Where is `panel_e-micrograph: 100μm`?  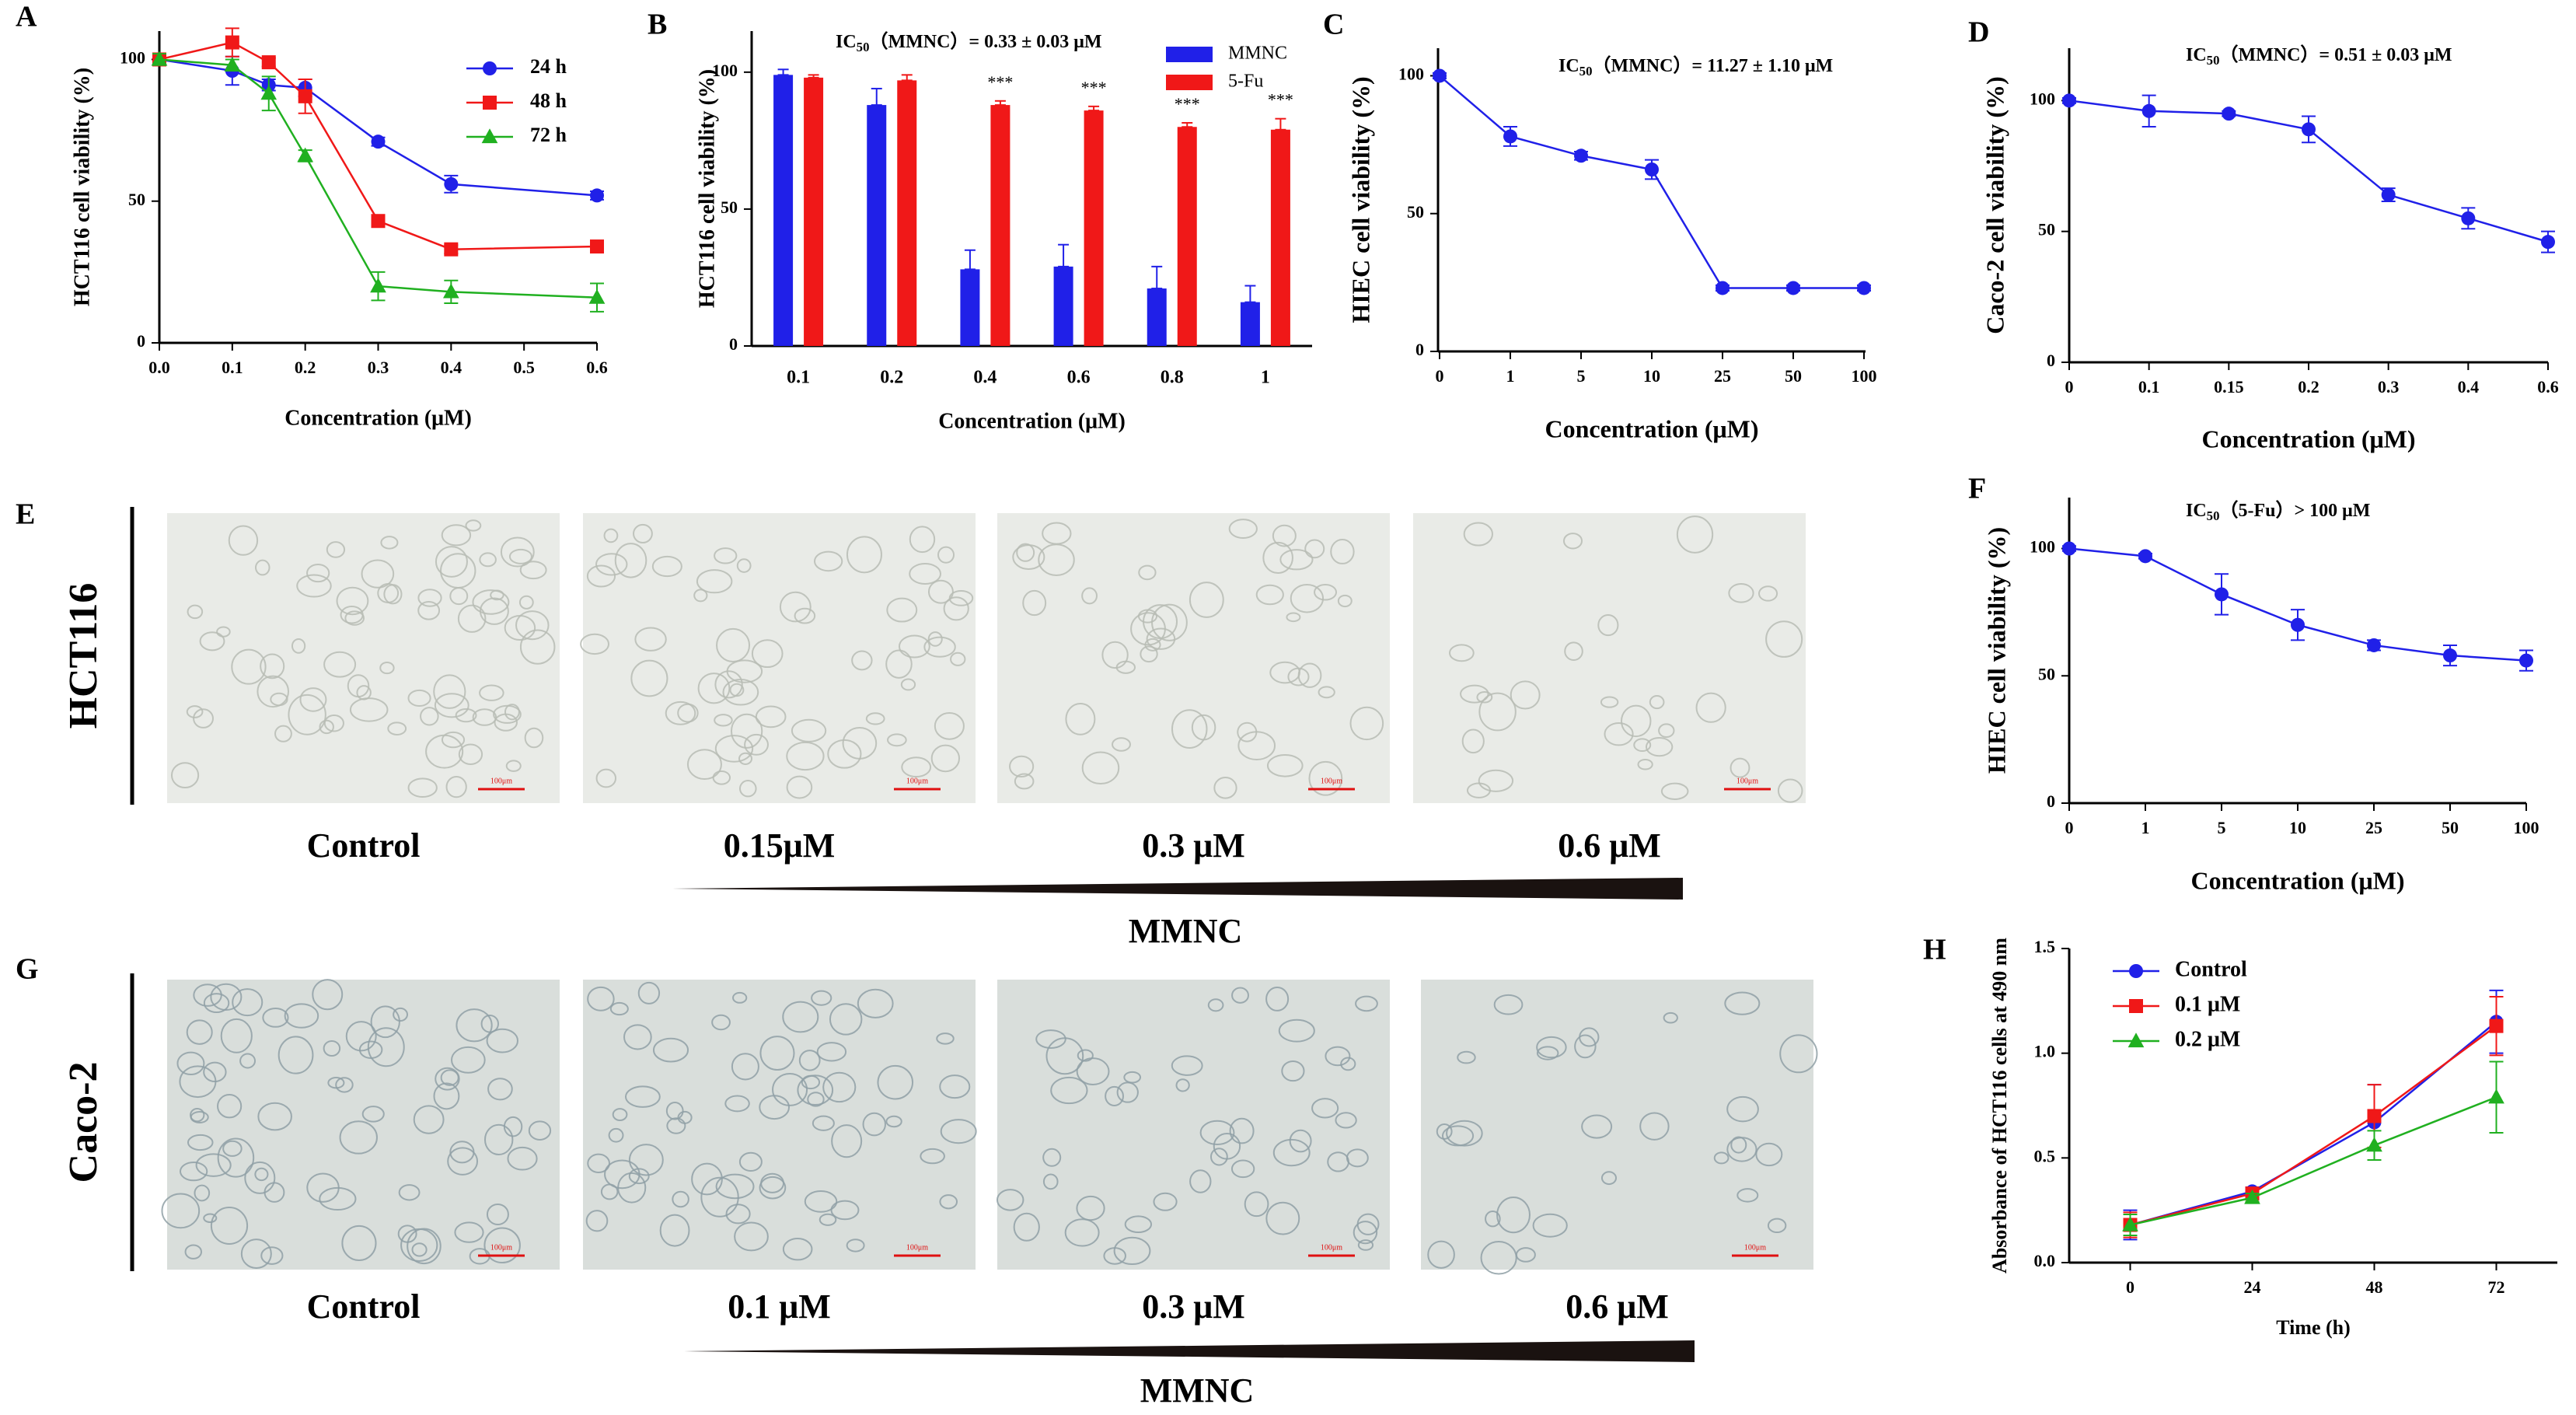
panel_e-micrograph: 100μm is located at coordinates (1610, 658).